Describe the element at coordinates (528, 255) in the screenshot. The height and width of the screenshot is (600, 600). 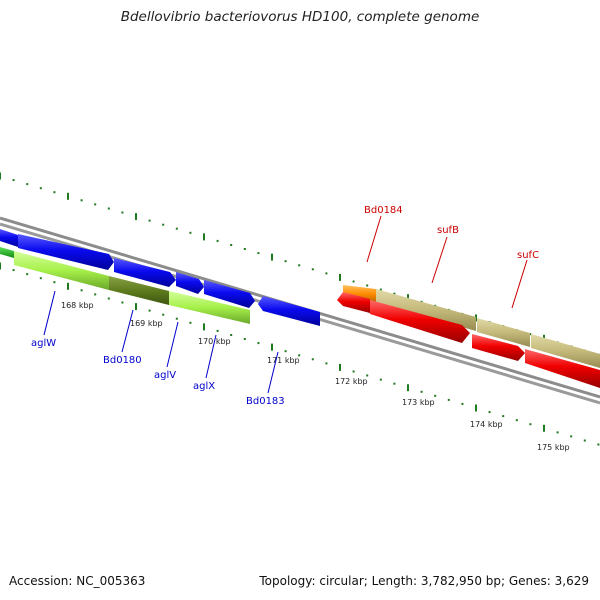
I see `gene-label: sufC` at that location.